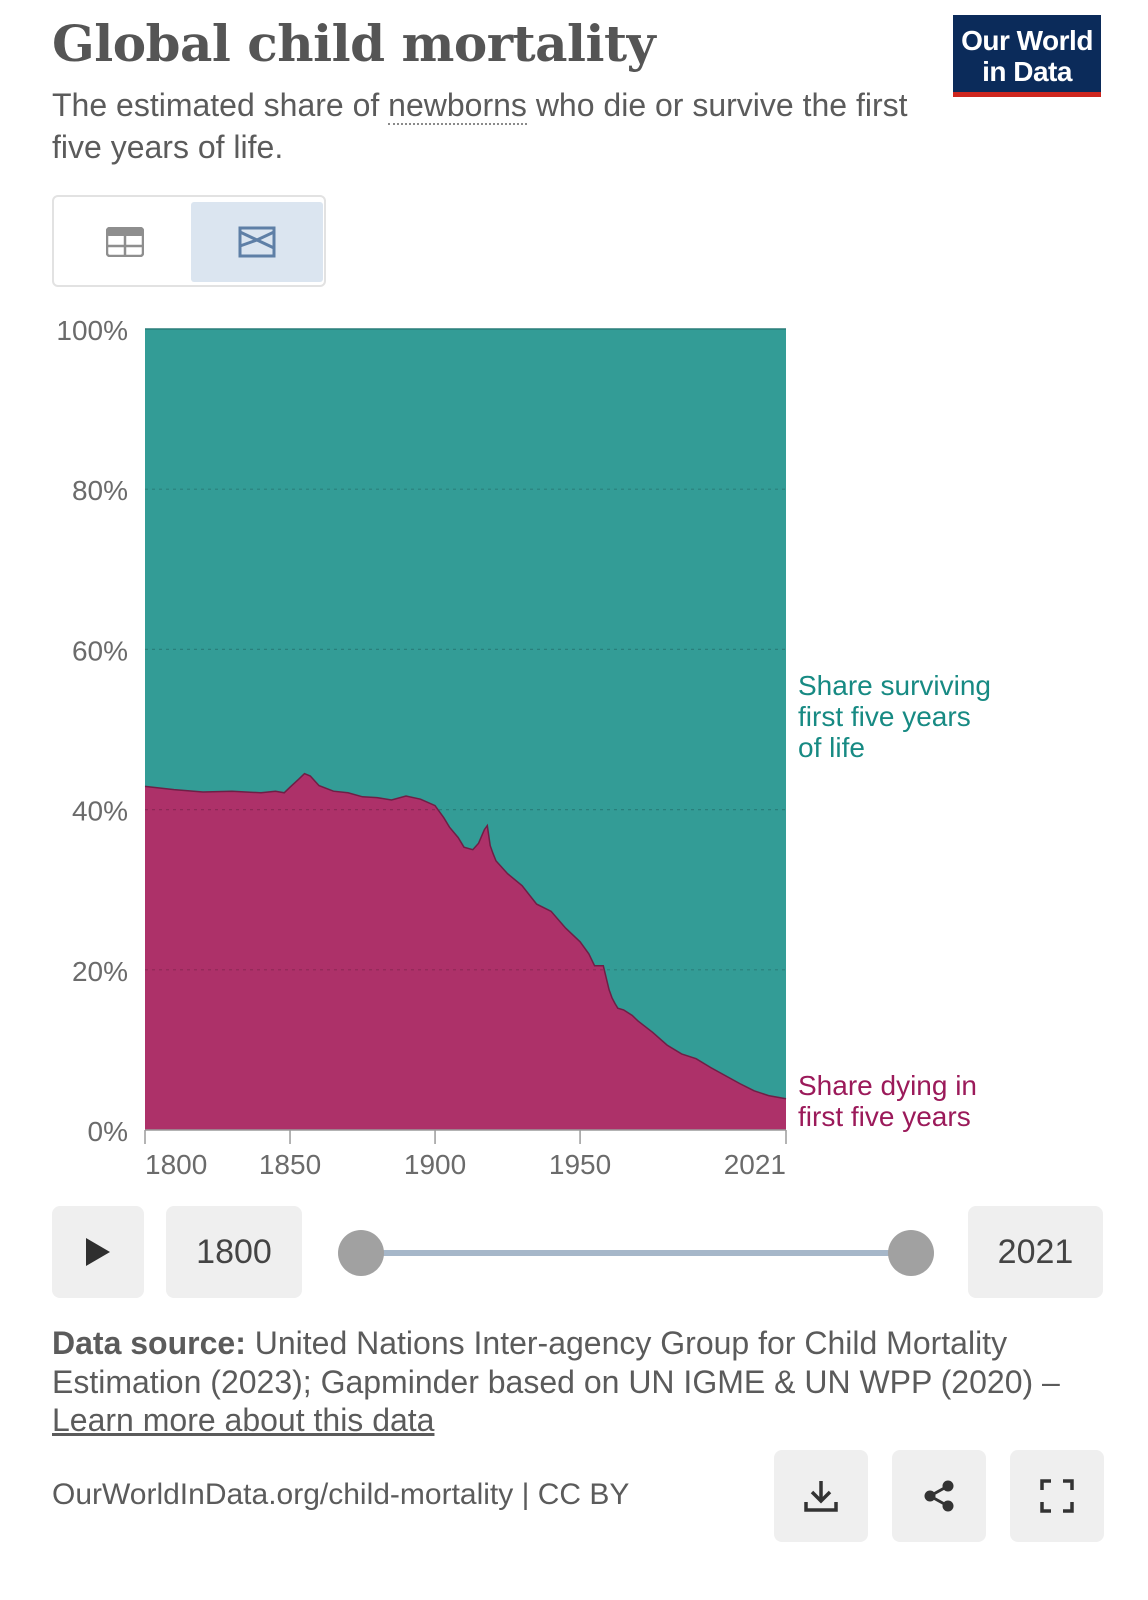 The image size is (1148, 1600). I want to click on view-toggle, so click(189, 241).